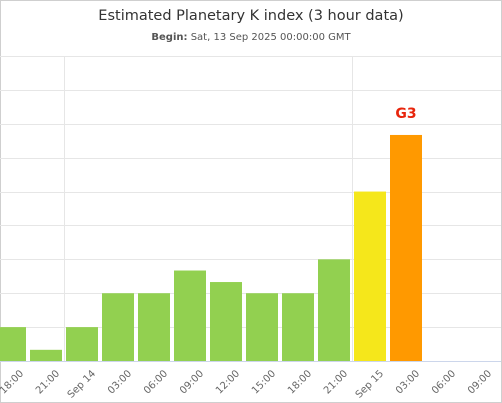 Image resolution: width=502 pixels, height=403 pixels. What do you see at coordinates (270, 37) in the screenshot?
I see `subtitle-value: Sat, 13 Sep 2025 00:00:00 GMT` at bounding box center [270, 37].